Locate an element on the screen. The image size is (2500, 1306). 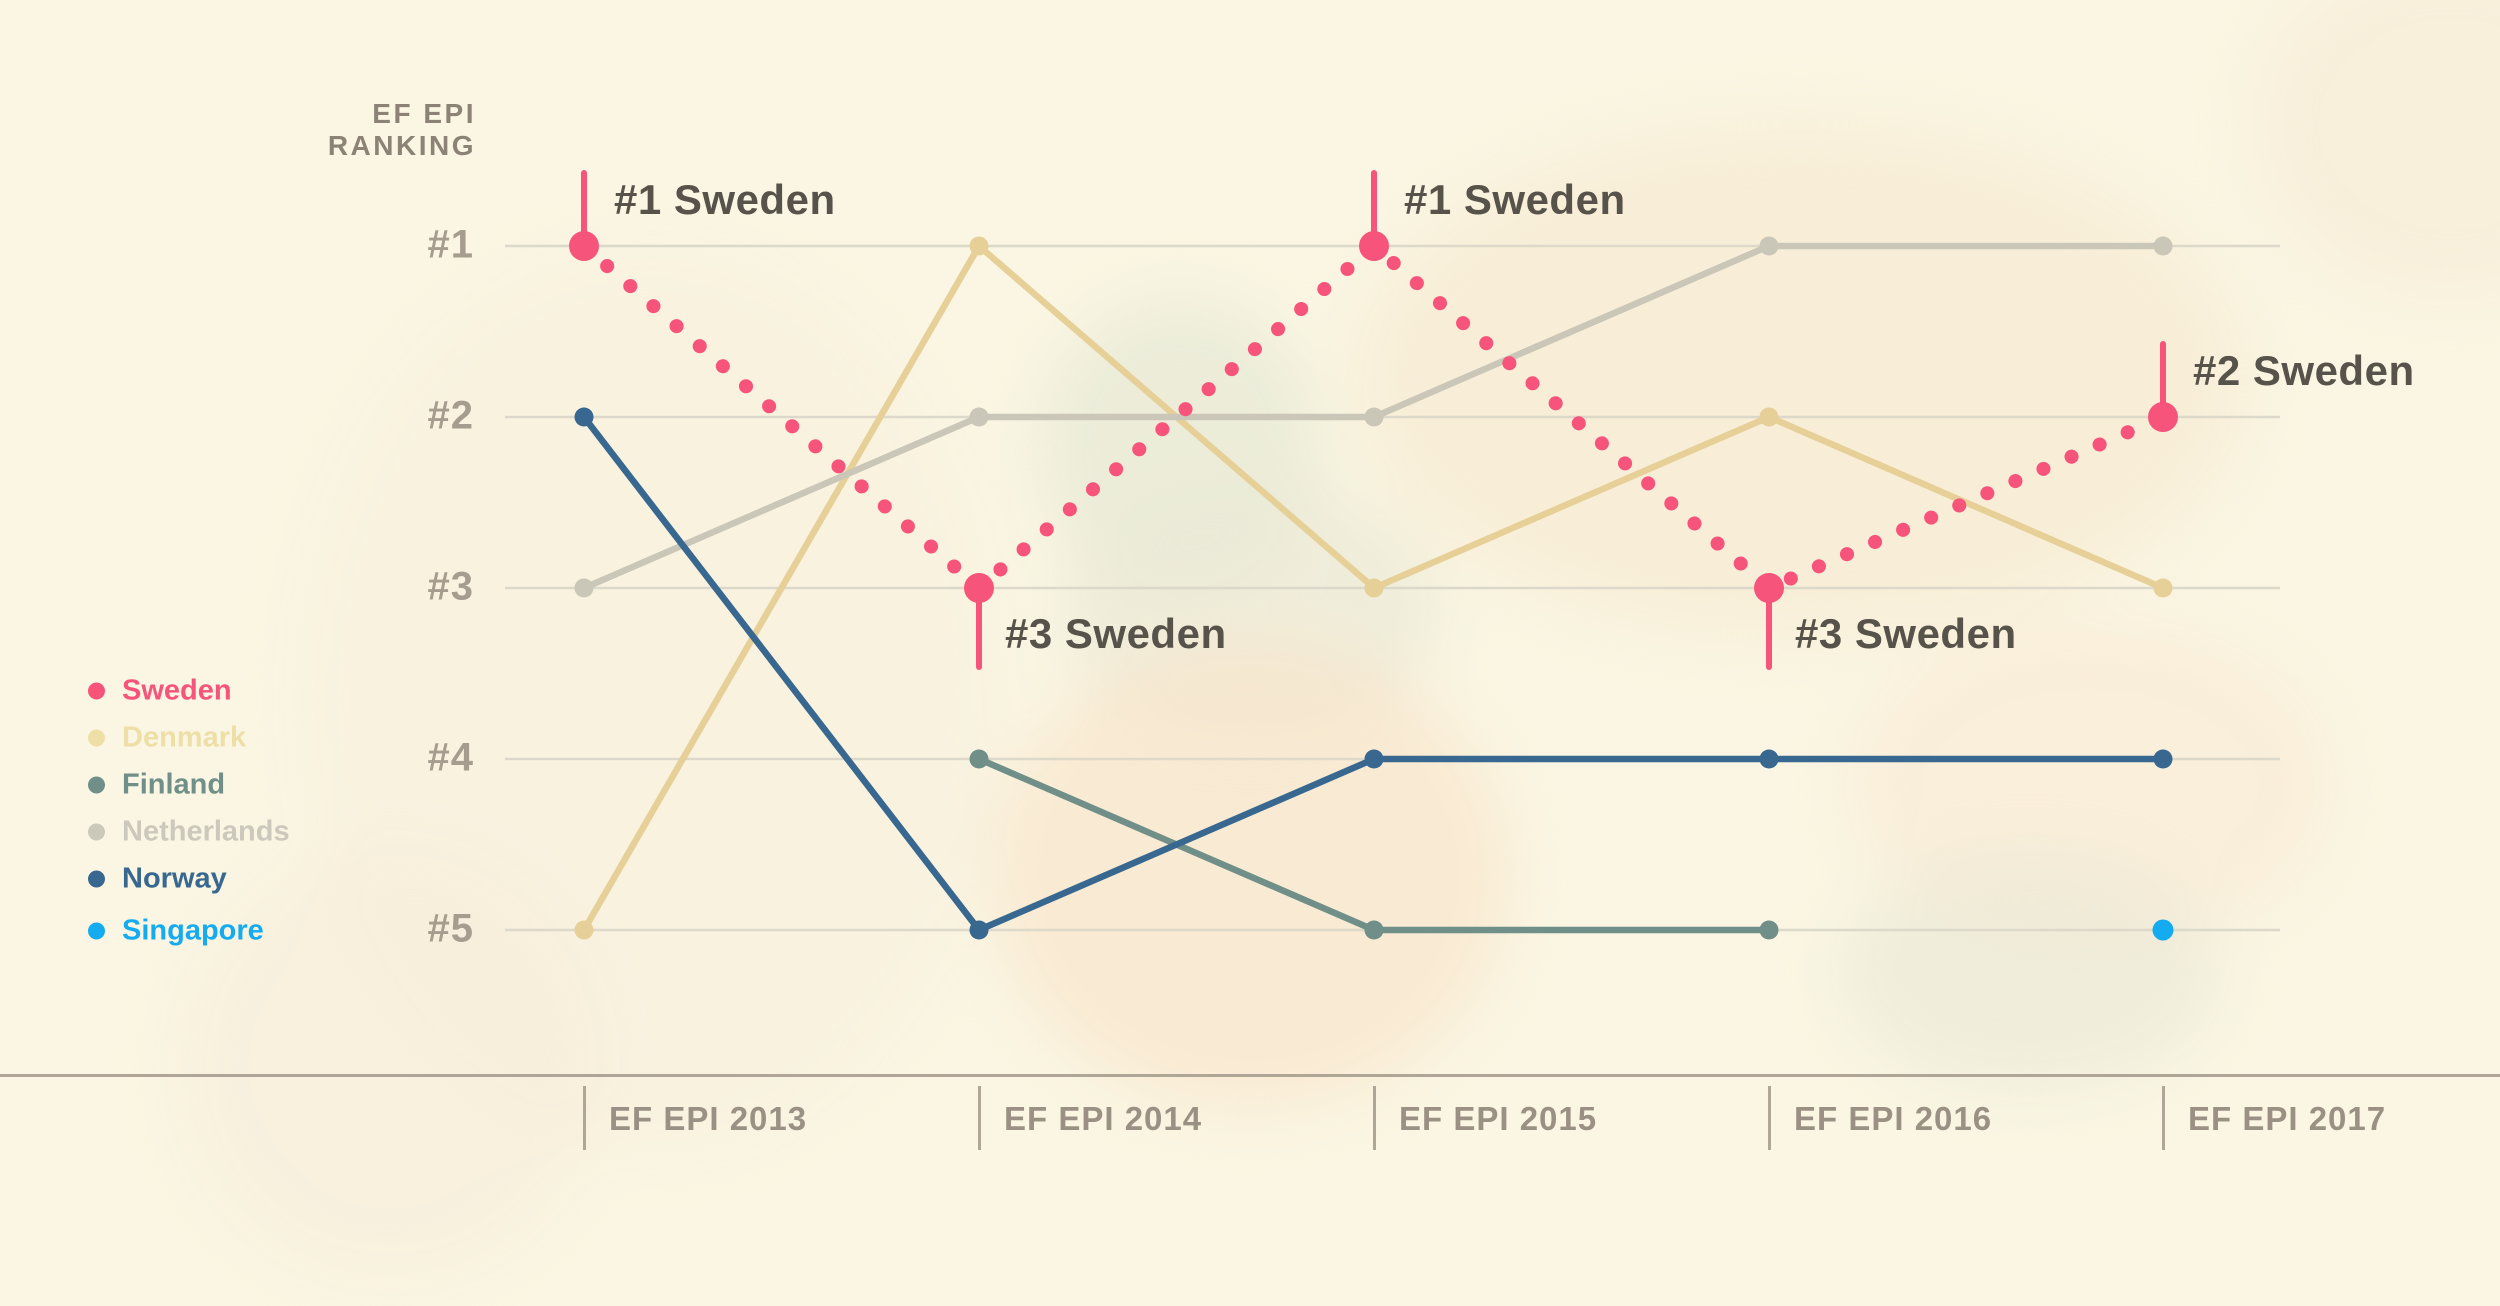
annotation-label-2014: #3 Sweden is located at coordinates (1116, 633).